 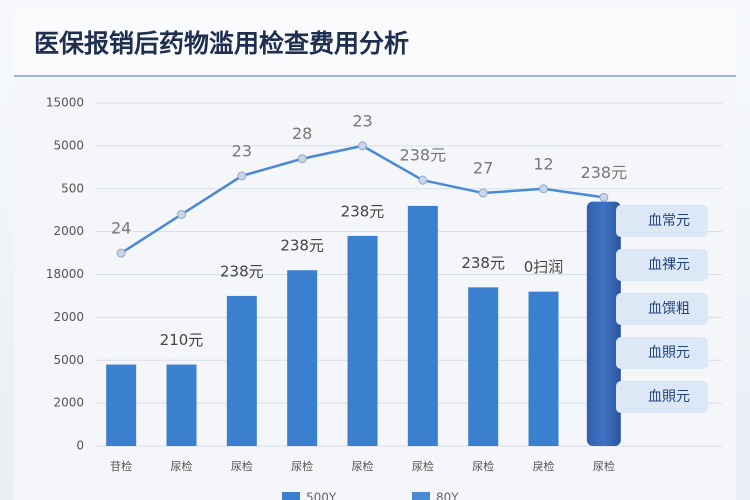 What do you see at coordinates (121, 228) in the screenshot?
I see `line-label: 24` at bounding box center [121, 228].